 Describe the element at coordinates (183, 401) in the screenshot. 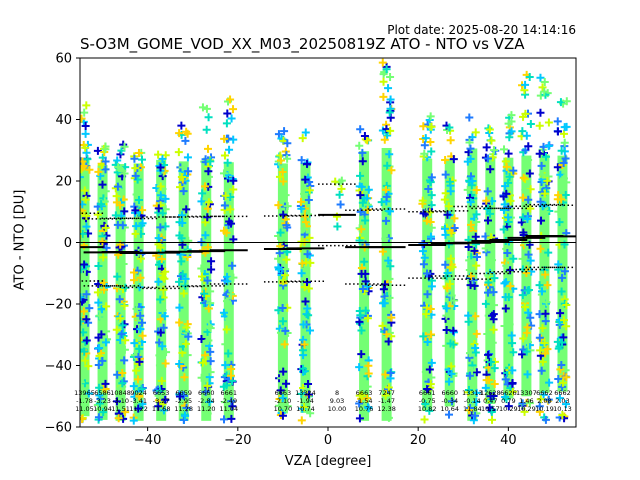

I see `bin-stat-label: -2.95` at that location.